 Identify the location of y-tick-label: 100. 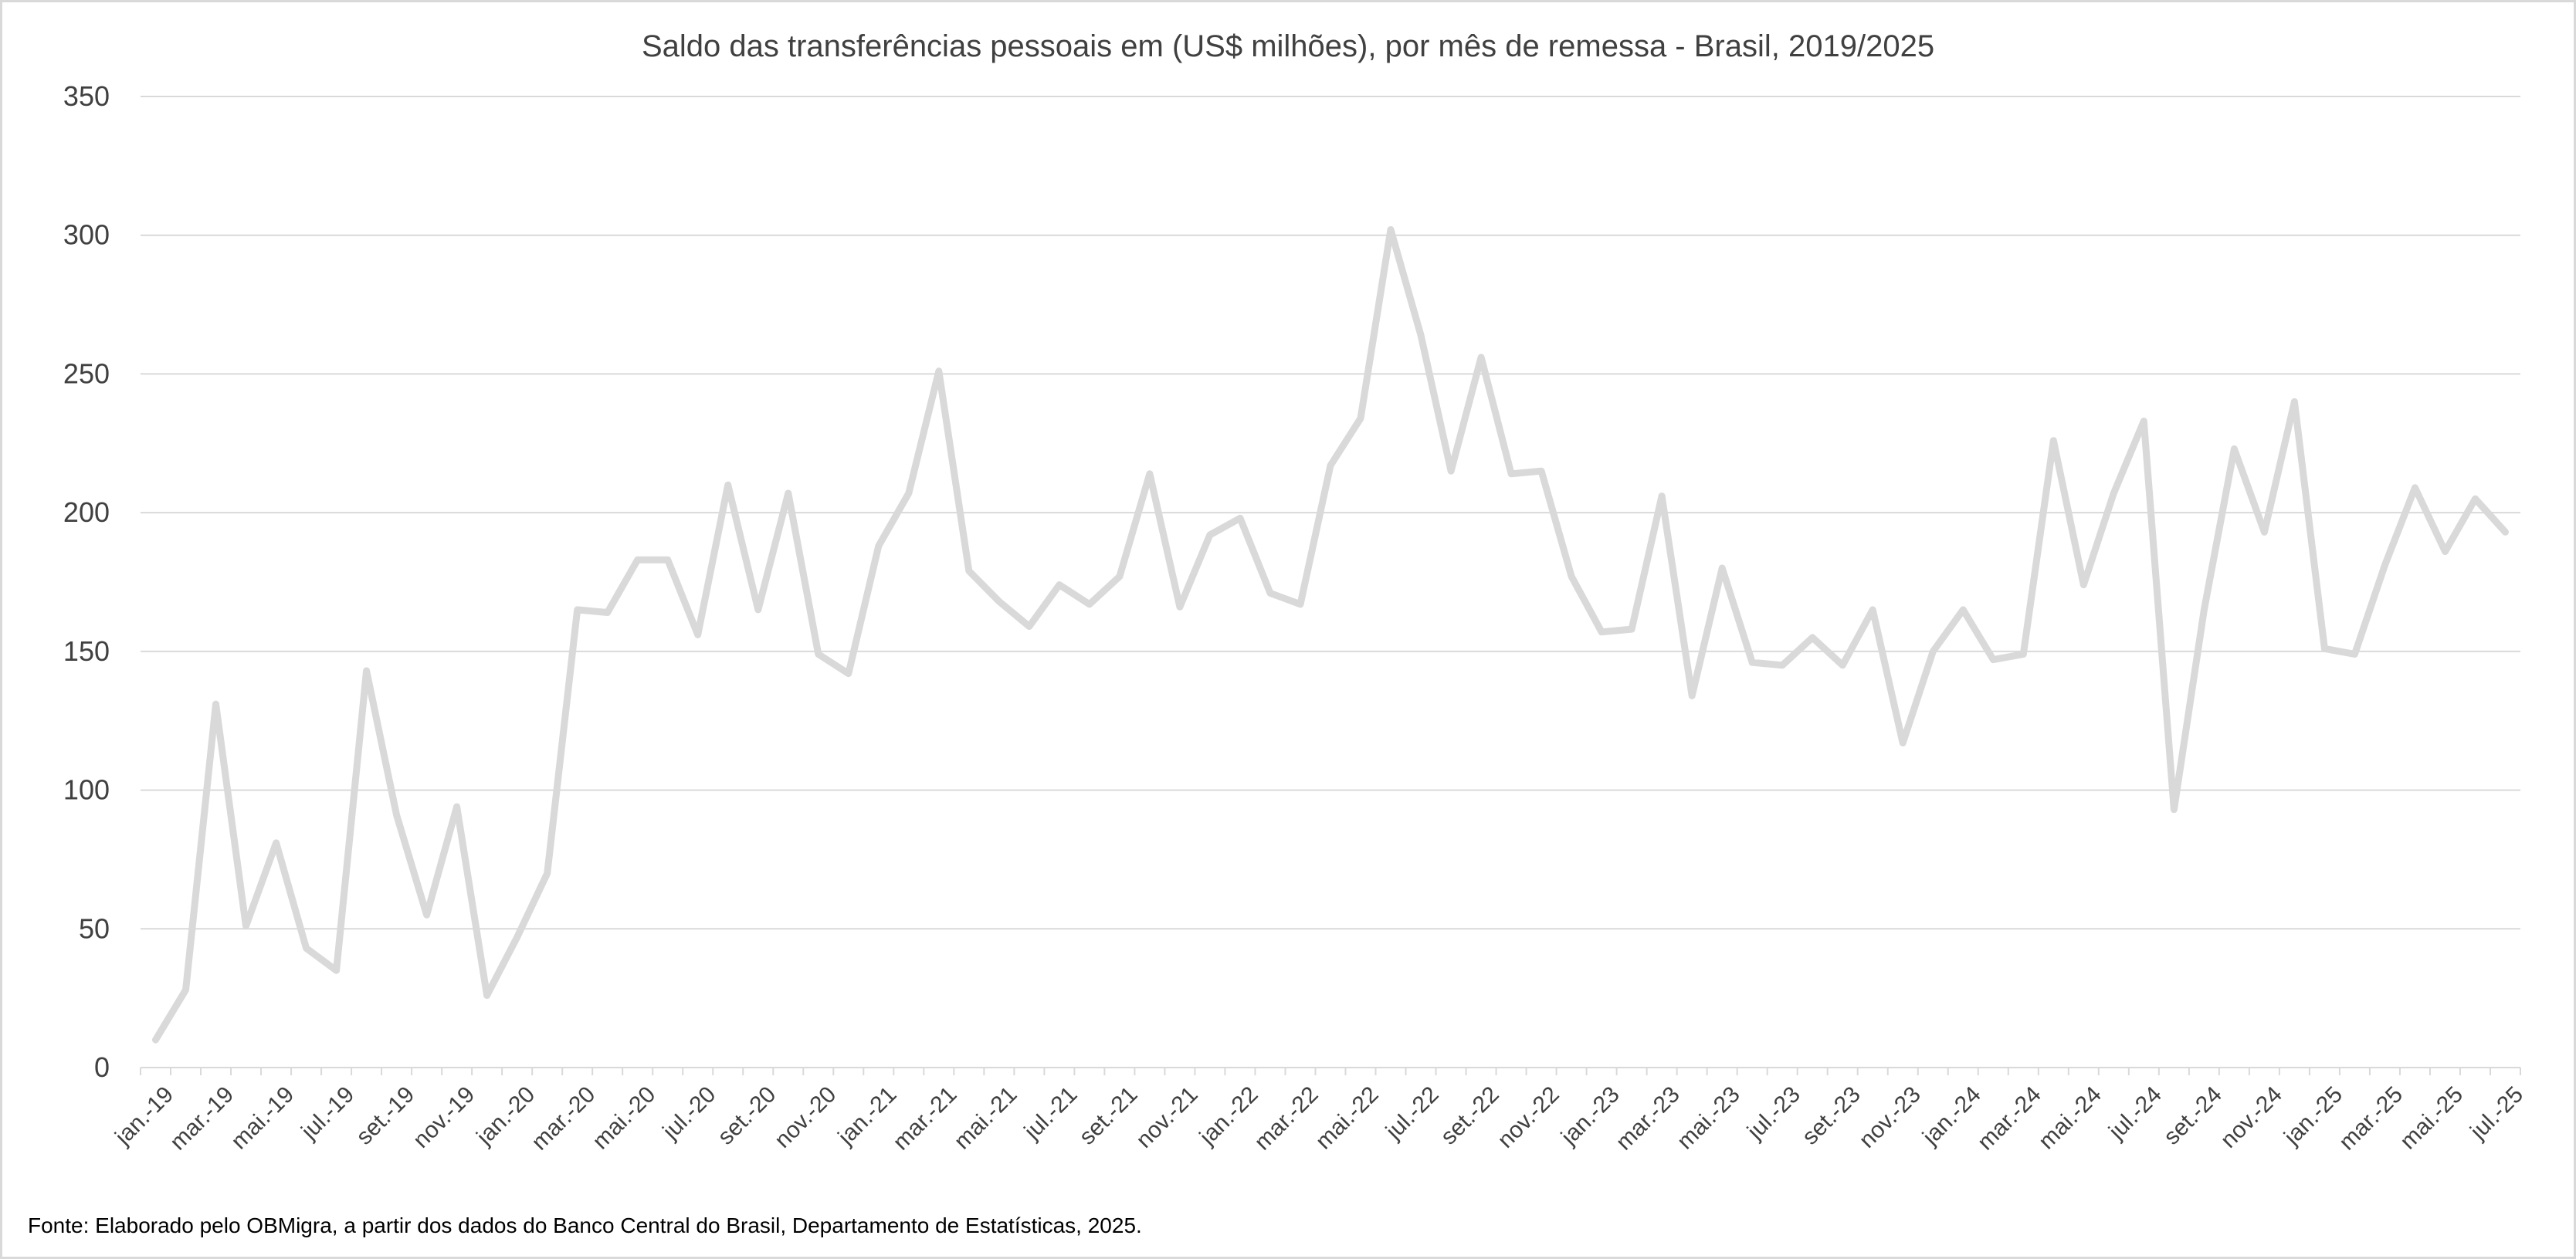
(86, 790).